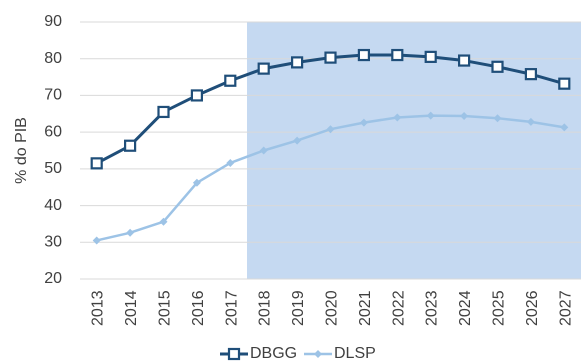 The height and width of the screenshot is (363, 582). Describe the element at coordinates (318, 354) in the screenshot. I see `legend-marker-dlsp` at that location.